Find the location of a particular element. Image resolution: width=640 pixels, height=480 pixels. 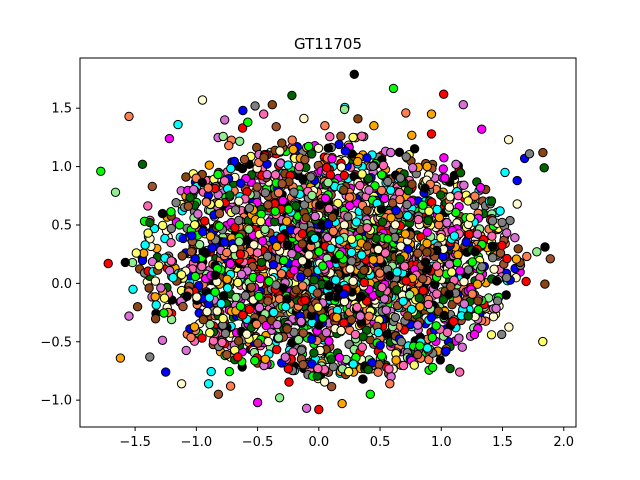

x-tick-label: −1.5 is located at coordinates (135, 442).